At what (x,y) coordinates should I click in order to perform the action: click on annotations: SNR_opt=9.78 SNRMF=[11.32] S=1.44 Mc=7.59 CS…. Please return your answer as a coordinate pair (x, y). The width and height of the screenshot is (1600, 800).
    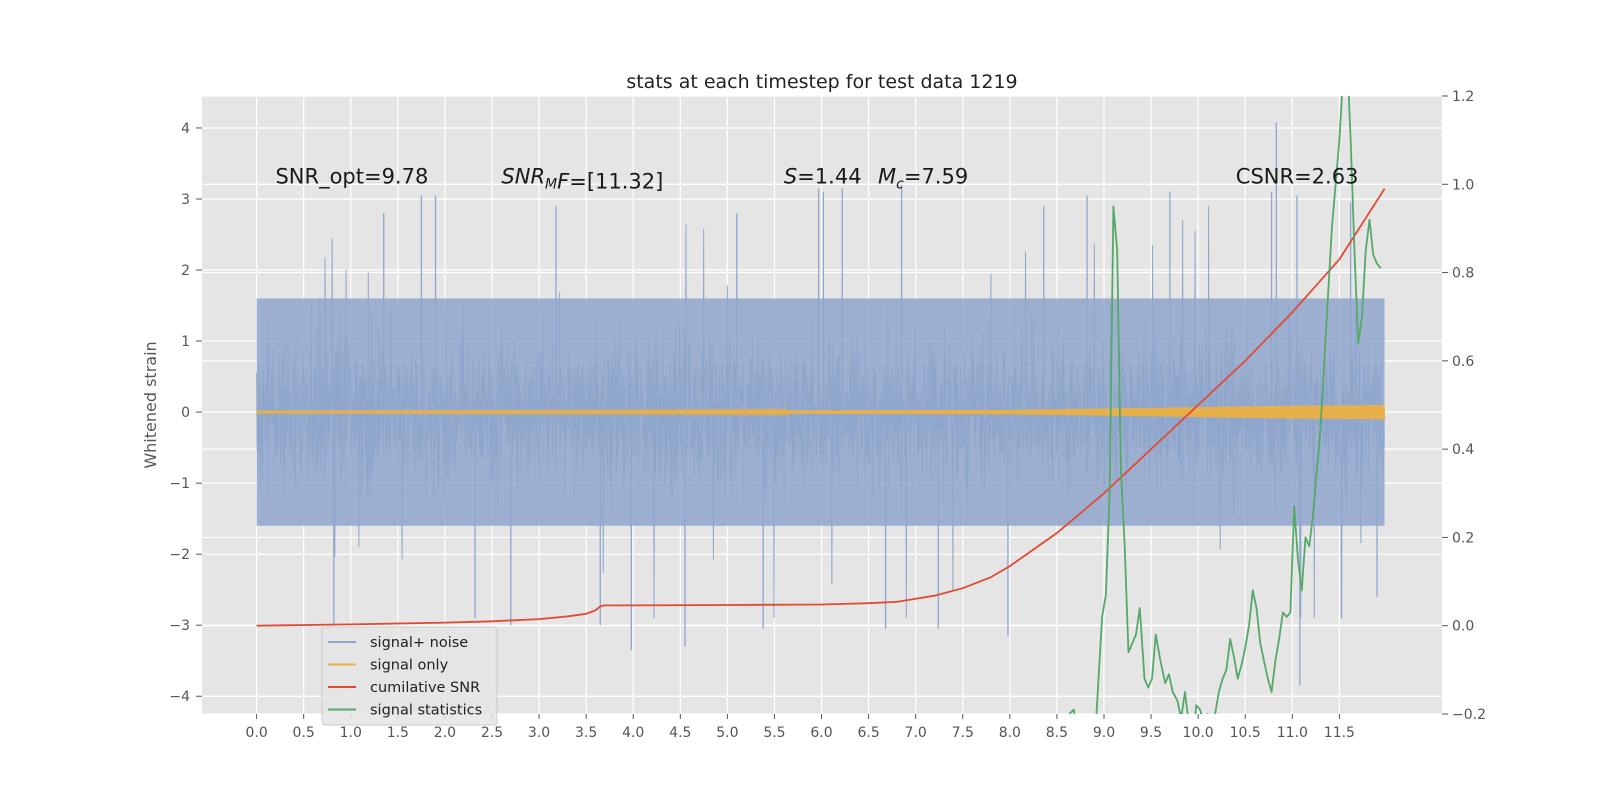
    Looking at the image, I should click on (816, 178).